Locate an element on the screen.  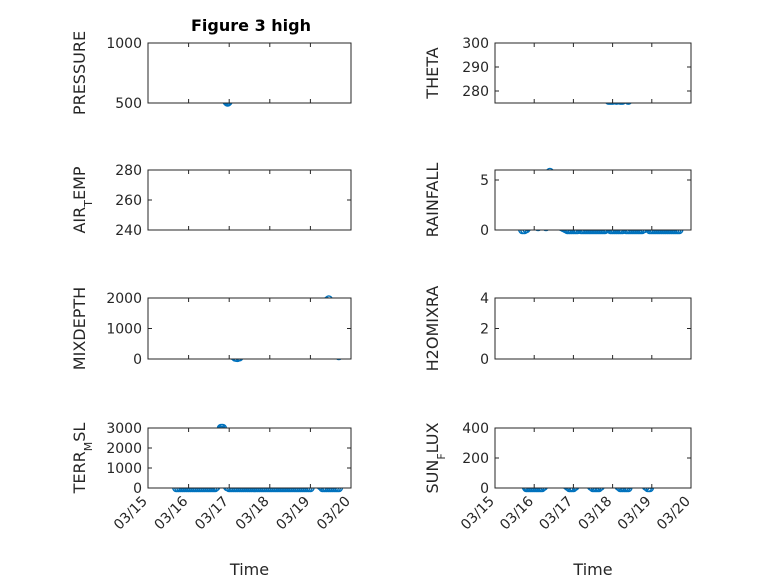
y-axis-label: TERRMSL is located at coordinates (82, 459).